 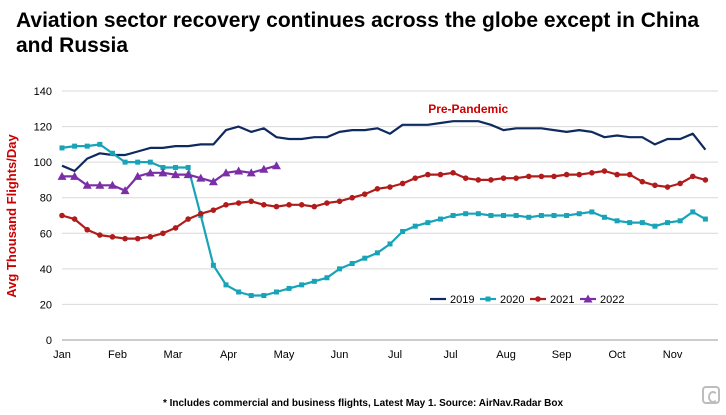 What do you see at coordinates (468, 109) in the screenshot?
I see `pre-pandemic-annotation: Pre-Pandemic` at bounding box center [468, 109].